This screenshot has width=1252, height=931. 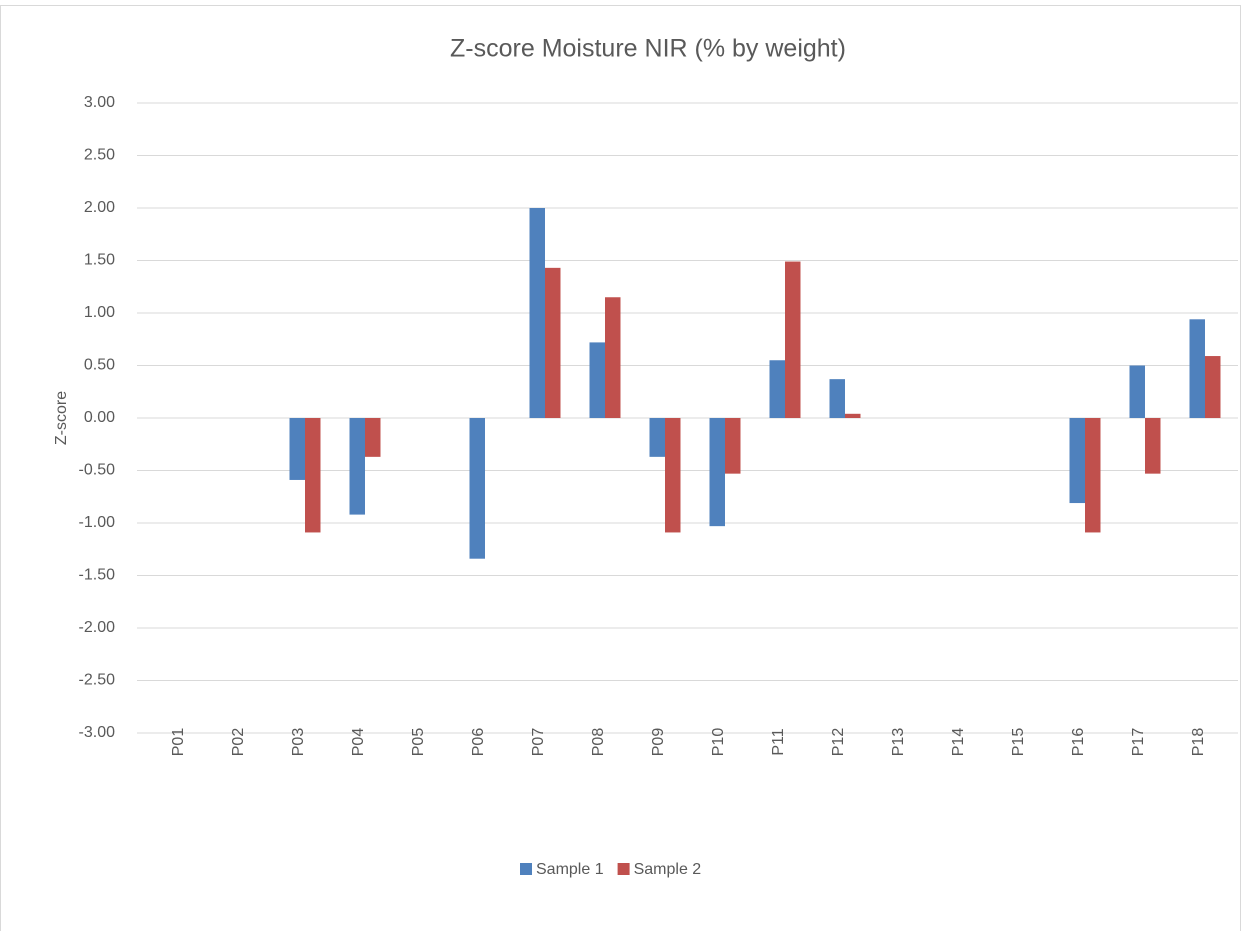 What do you see at coordinates (97, 732) in the screenshot?
I see `y-tick-label: -3.00` at bounding box center [97, 732].